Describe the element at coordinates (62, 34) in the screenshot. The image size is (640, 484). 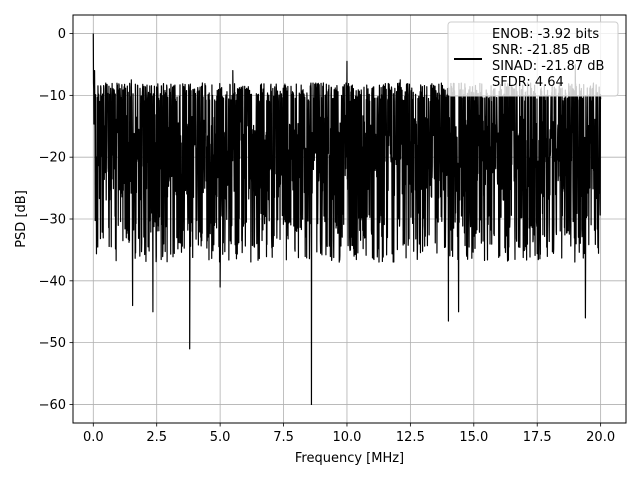
I see `y-tick-label: 0` at that location.